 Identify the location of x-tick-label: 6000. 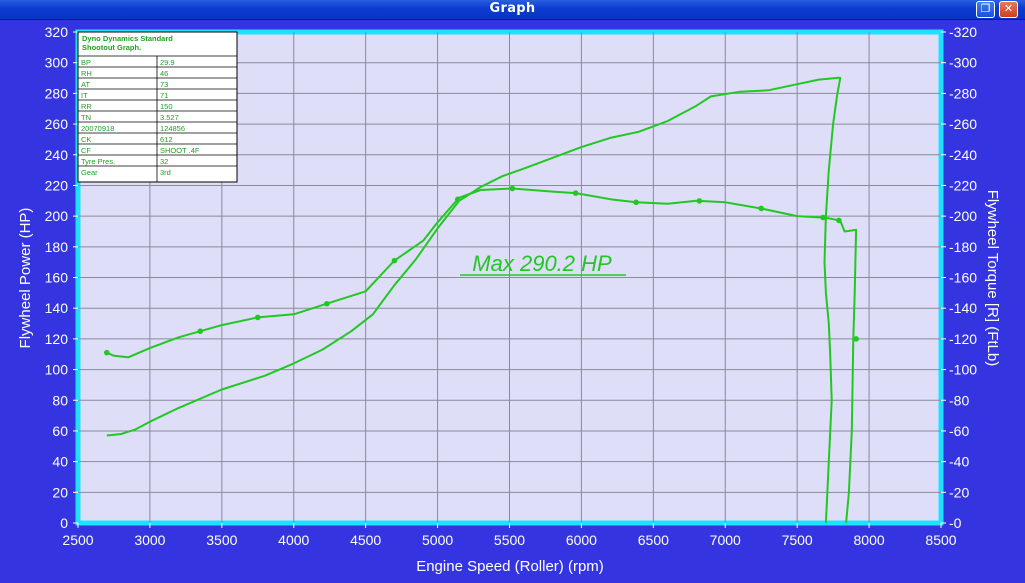
(581, 540).